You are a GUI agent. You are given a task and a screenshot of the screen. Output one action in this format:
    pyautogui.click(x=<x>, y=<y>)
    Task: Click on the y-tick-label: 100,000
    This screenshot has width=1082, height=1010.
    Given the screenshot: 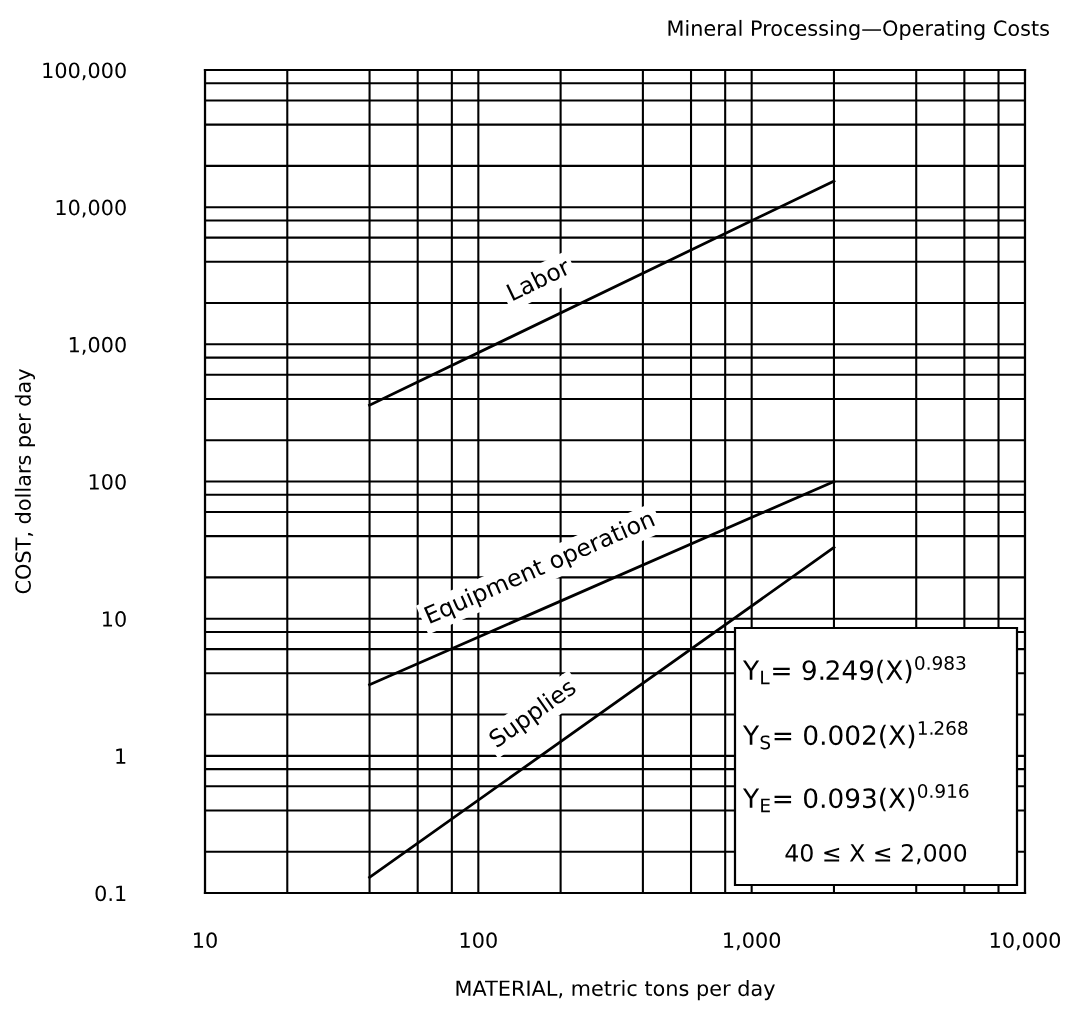 What is the action you would take?
    pyautogui.click(x=84, y=71)
    